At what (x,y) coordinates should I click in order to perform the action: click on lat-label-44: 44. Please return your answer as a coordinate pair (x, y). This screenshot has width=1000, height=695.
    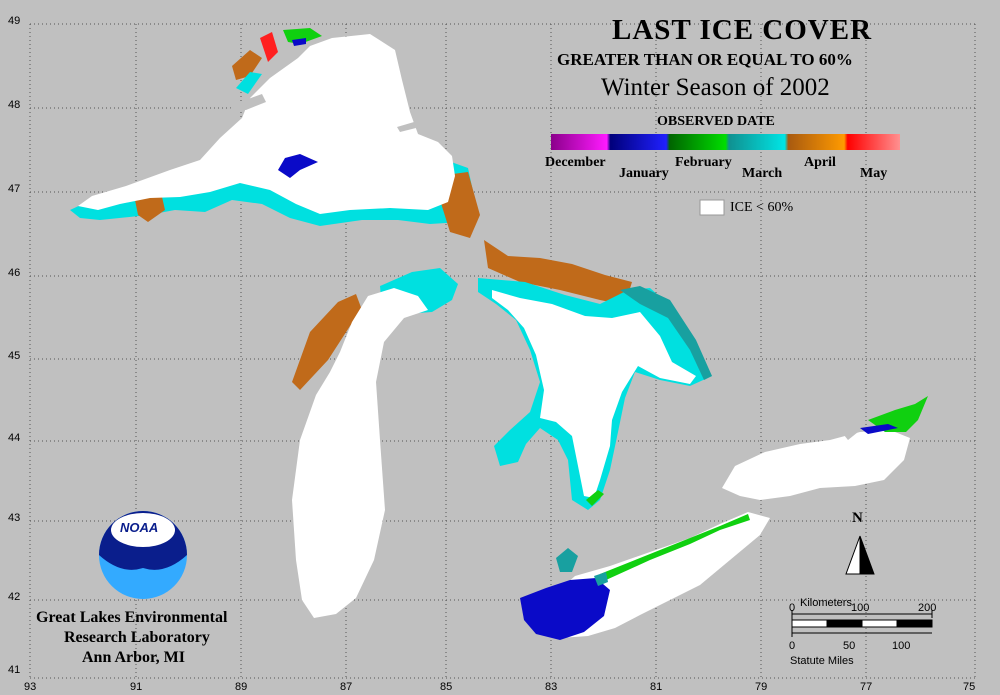
    Looking at the image, I should click on (14, 438).